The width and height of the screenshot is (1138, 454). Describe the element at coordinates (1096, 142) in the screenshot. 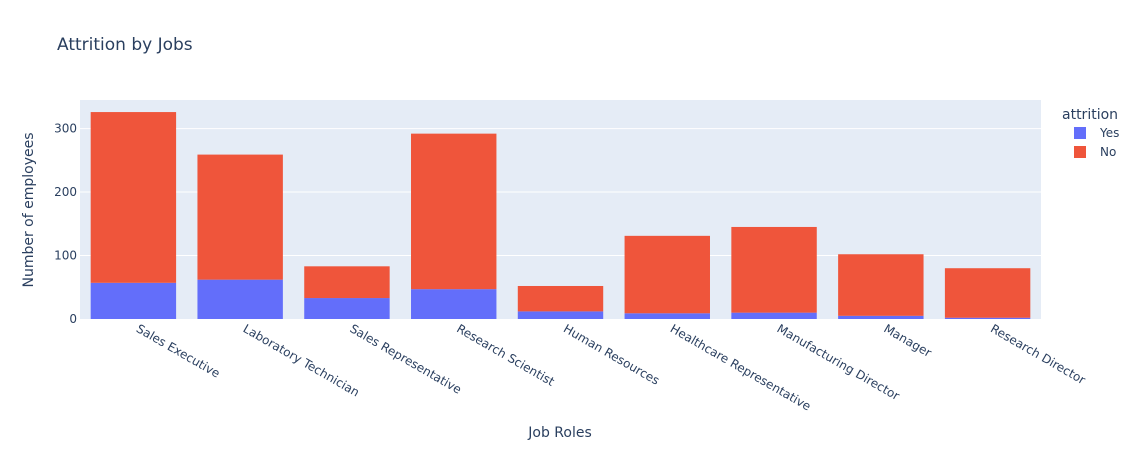

I see `legend-items: Yes No` at that location.